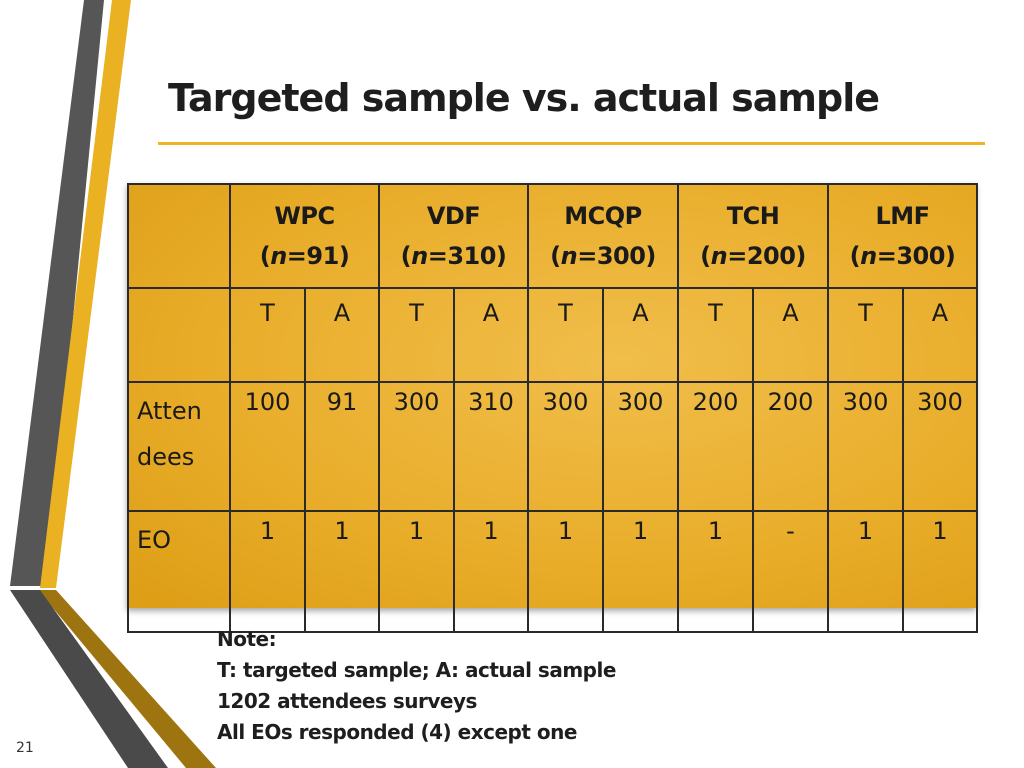  What do you see at coordinates (304, 236) in the screenshot?
I see `group-header-wpc: WPC (n=91)` at bounding box center [304, 236].